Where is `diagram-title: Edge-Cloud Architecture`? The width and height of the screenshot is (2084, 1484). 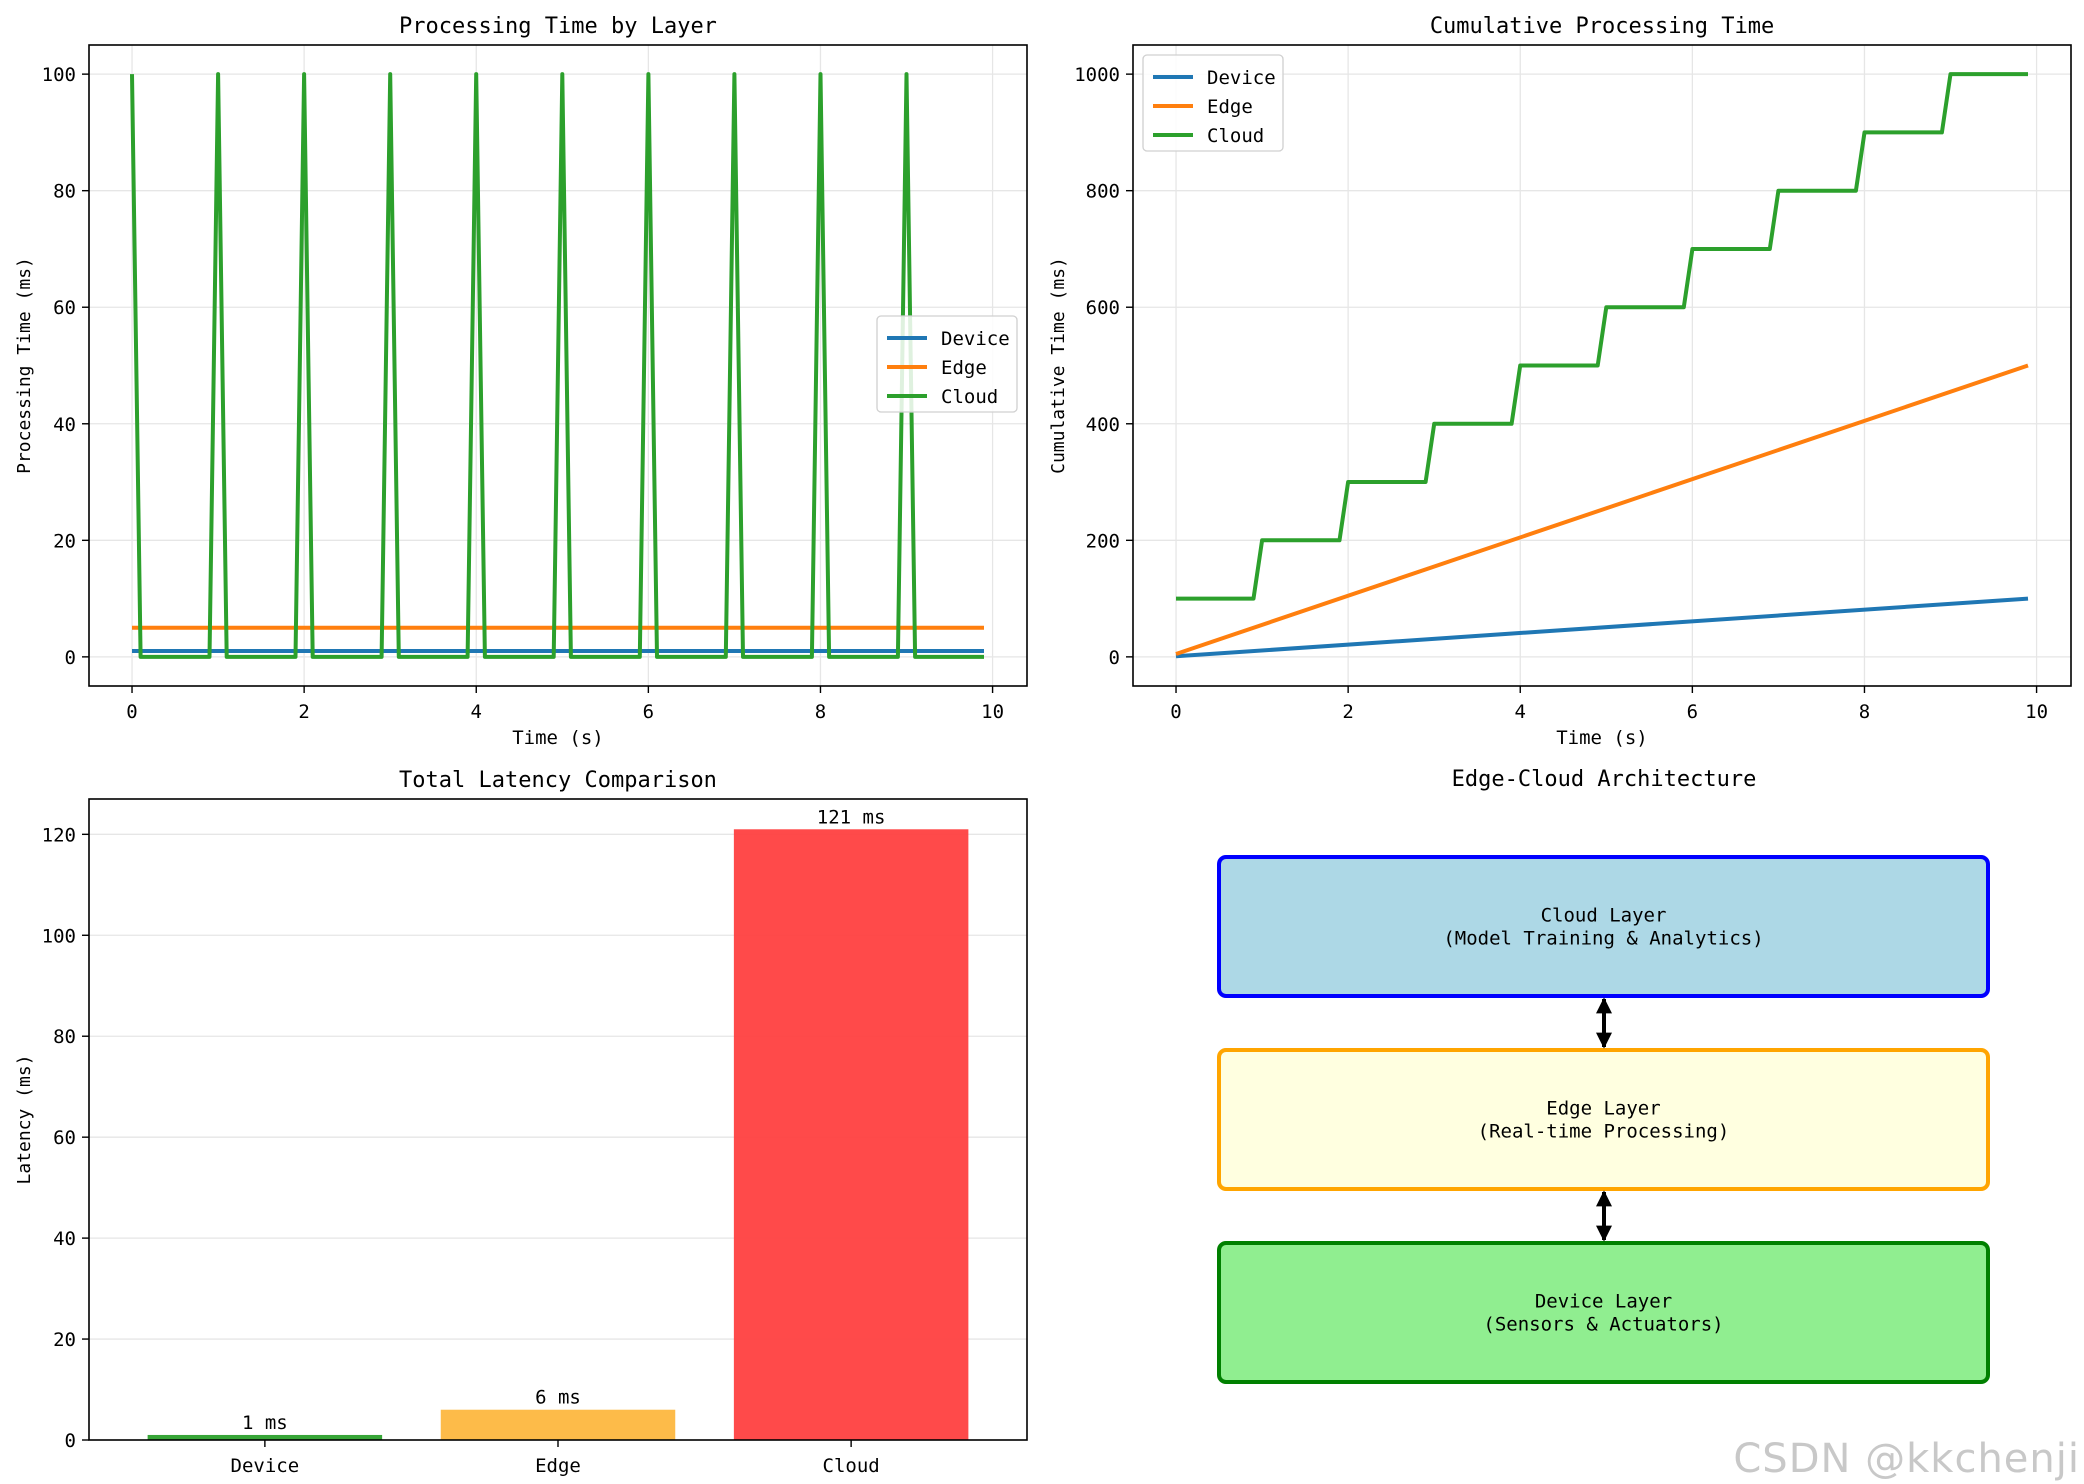 diagram-title: Edge-Cloud Architecture is located at coordinates (1604, 779).